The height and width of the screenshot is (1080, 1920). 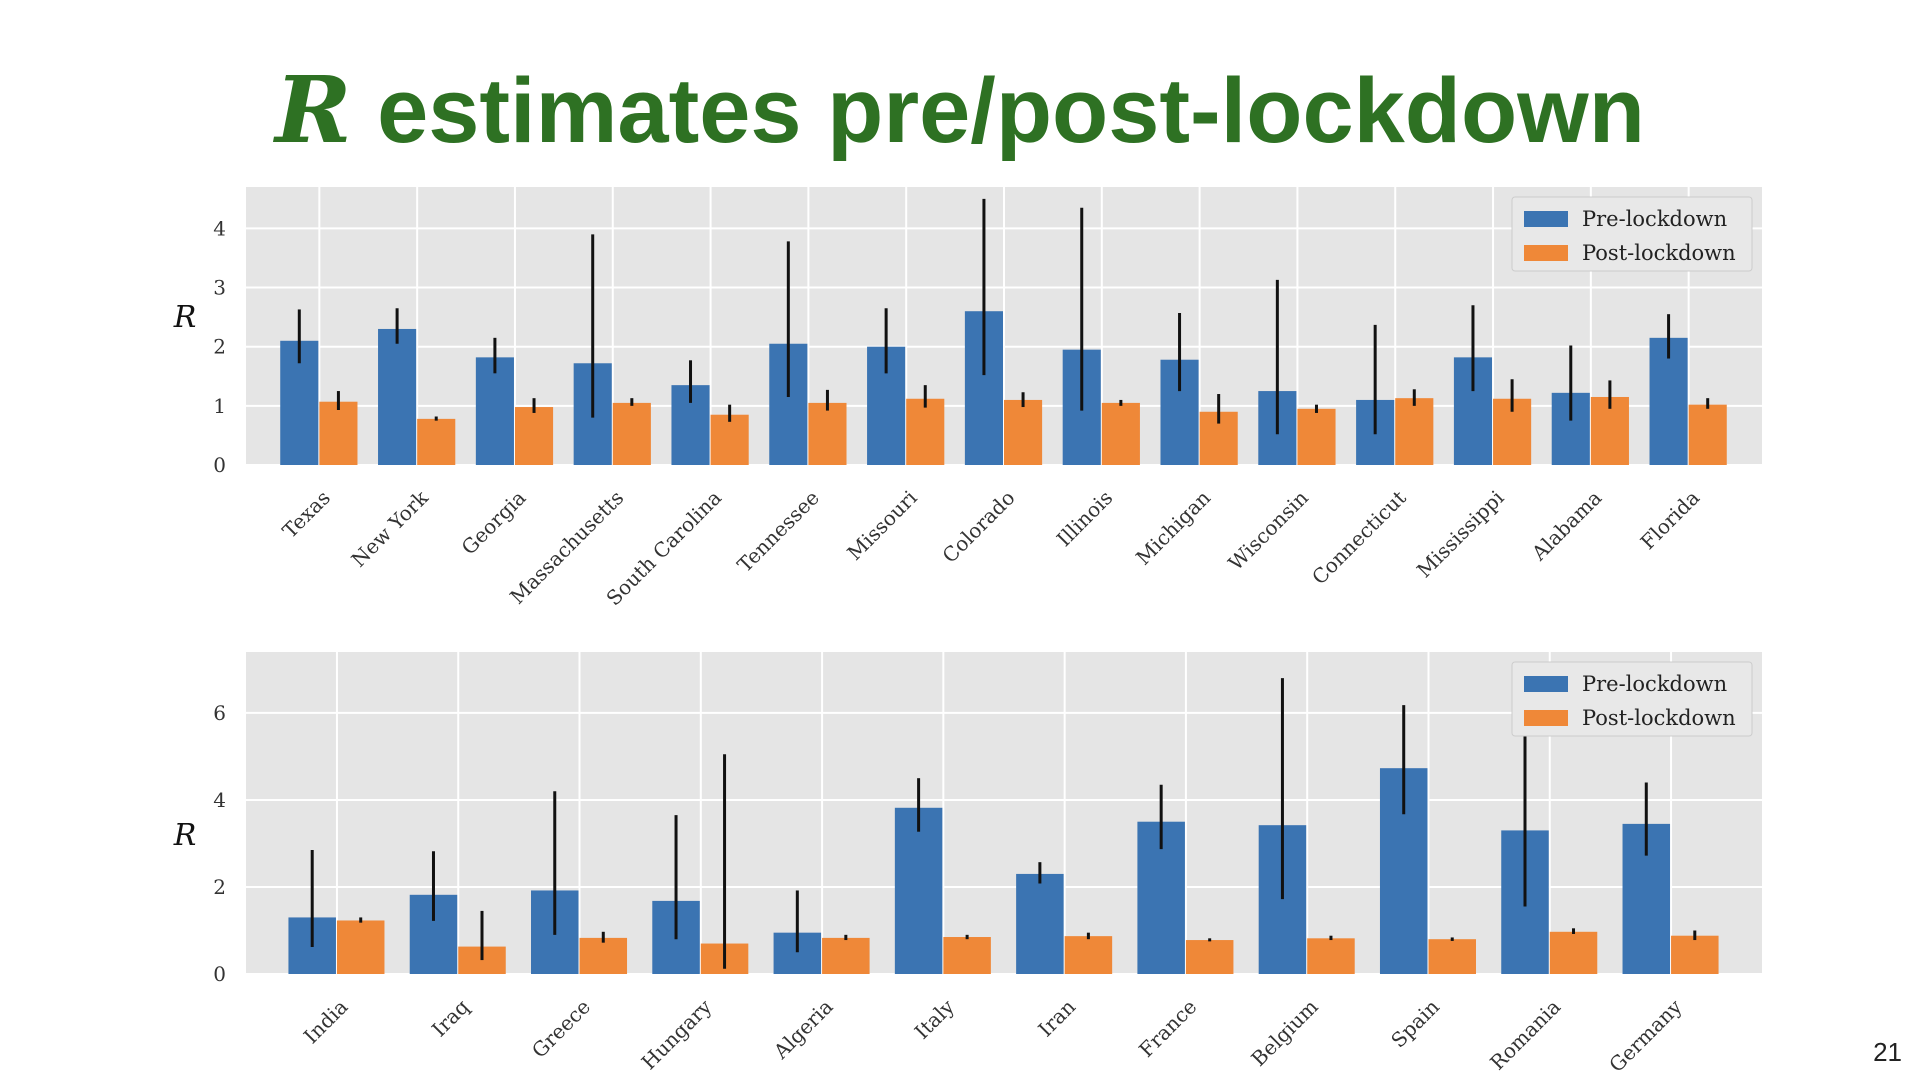 What do you see at coordinates (1573, 952) in the screenshot?
I see `bar-post-romania` at bounding box center [1573, 952].